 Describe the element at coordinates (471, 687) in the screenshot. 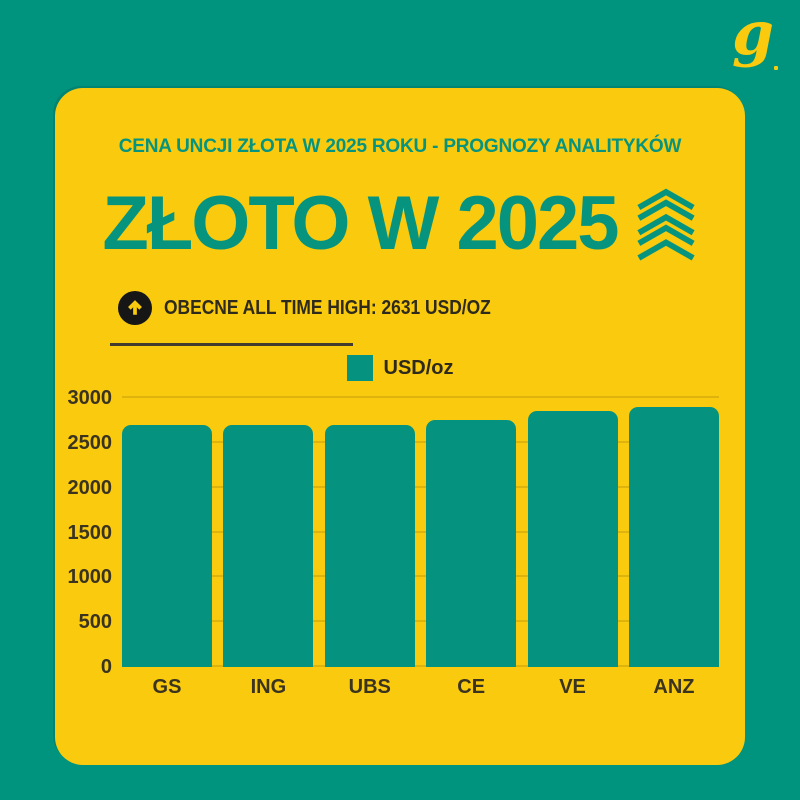

I see `x-category-label-ce: CE` at that location.